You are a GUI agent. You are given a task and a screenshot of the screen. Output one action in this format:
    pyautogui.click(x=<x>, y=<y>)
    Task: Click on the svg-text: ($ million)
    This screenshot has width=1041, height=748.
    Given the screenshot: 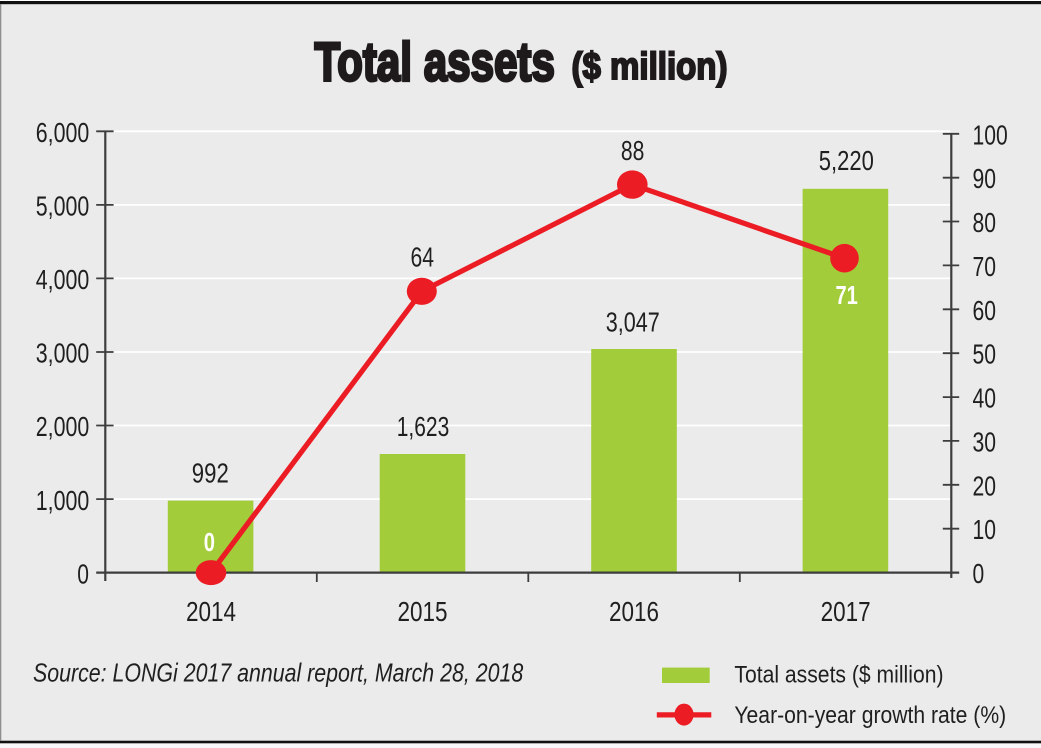 What is the action you would take?
    pyautogui.click(x=650, y=67)
    